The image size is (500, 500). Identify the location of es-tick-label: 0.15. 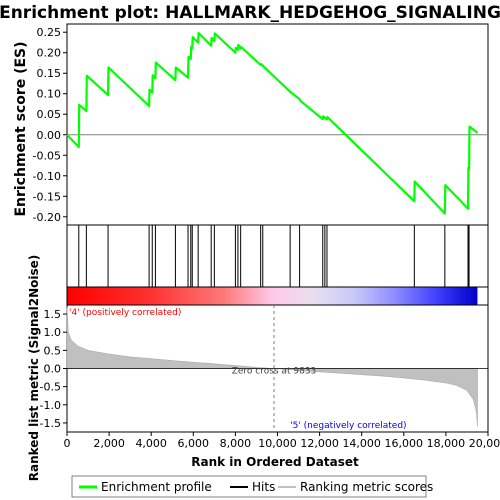
(49, 73).